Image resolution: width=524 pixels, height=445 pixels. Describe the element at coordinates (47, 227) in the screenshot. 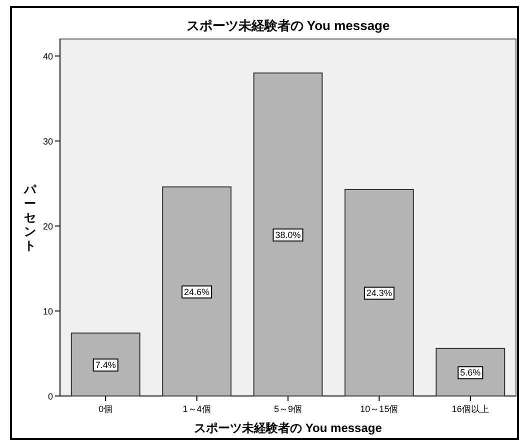

I see `y-tick-label: 20` at that location.